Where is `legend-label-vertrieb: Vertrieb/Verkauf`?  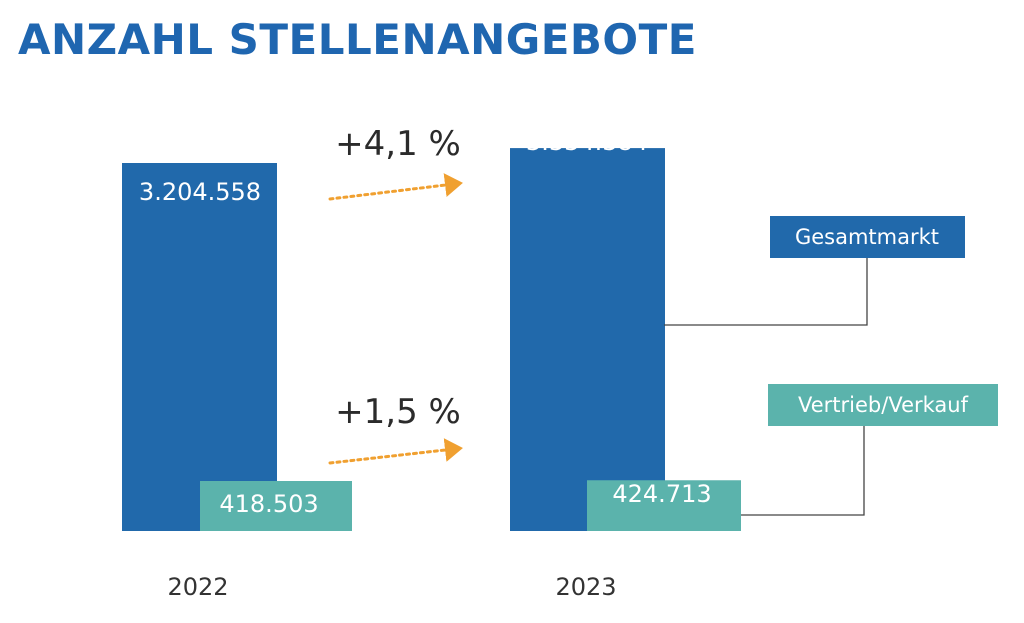
legend-label-vertrieb: Vertrieb/Verkauf is located at coordinates (883, 405).